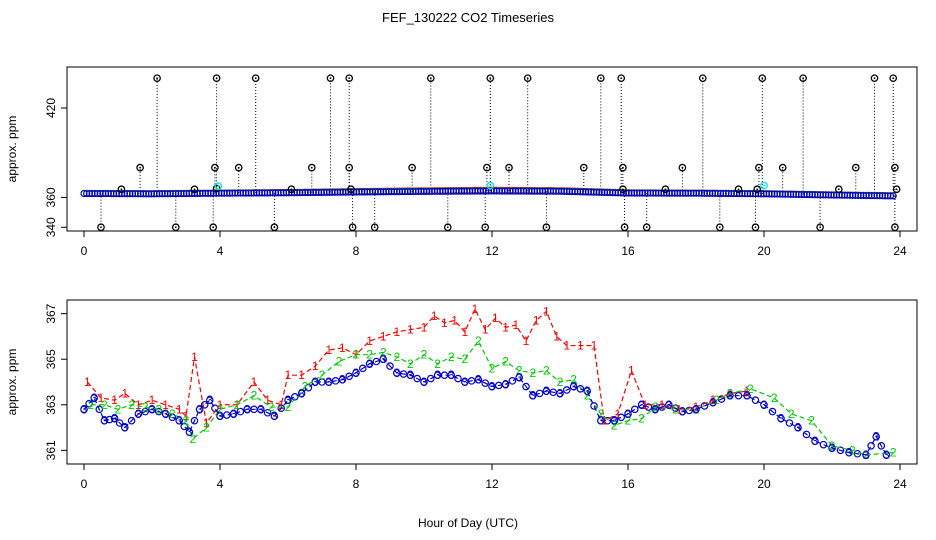  I want to click on chart-title: FEF_130222 CO2 Timeseries, so click(468, 17).